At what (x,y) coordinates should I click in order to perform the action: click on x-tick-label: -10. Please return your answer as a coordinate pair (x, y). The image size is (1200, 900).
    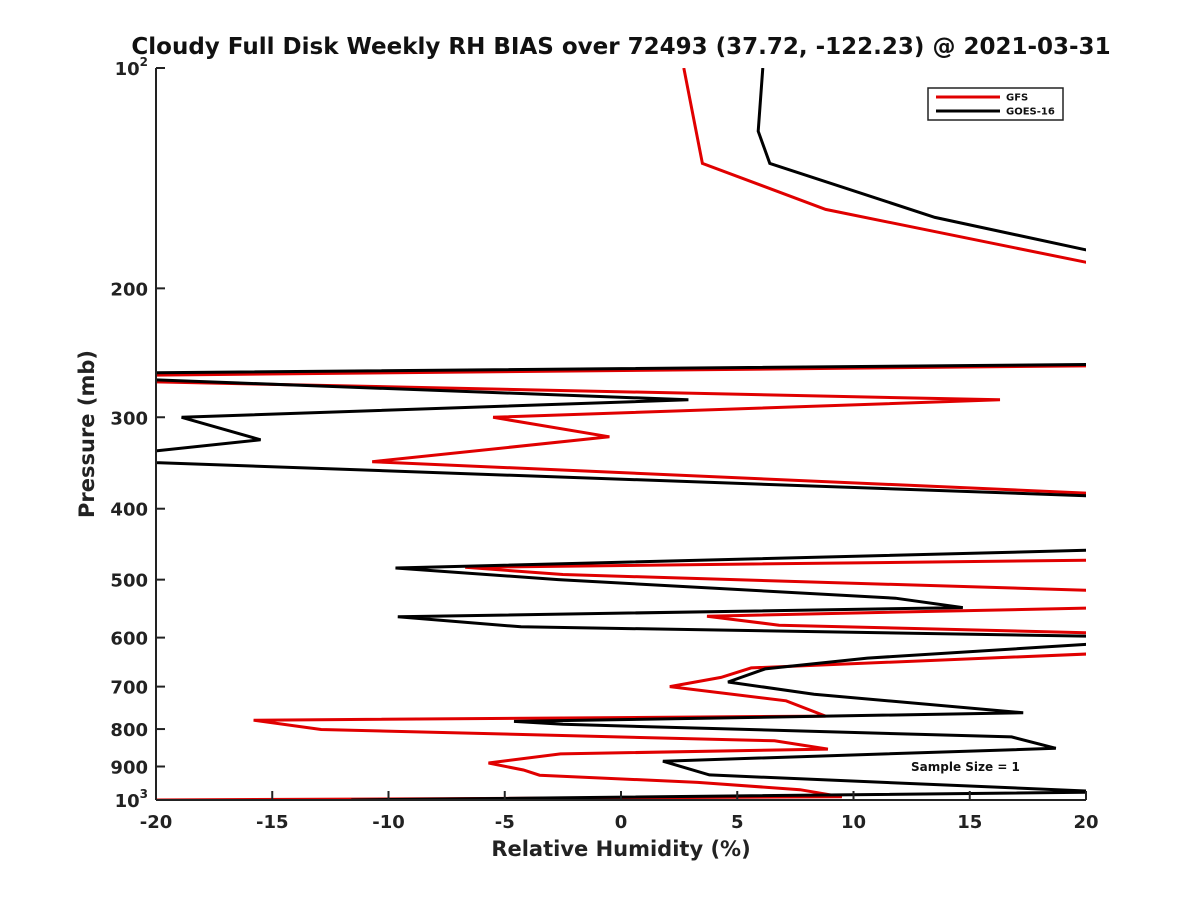
    Looking at the image, I should click on (388, 822).